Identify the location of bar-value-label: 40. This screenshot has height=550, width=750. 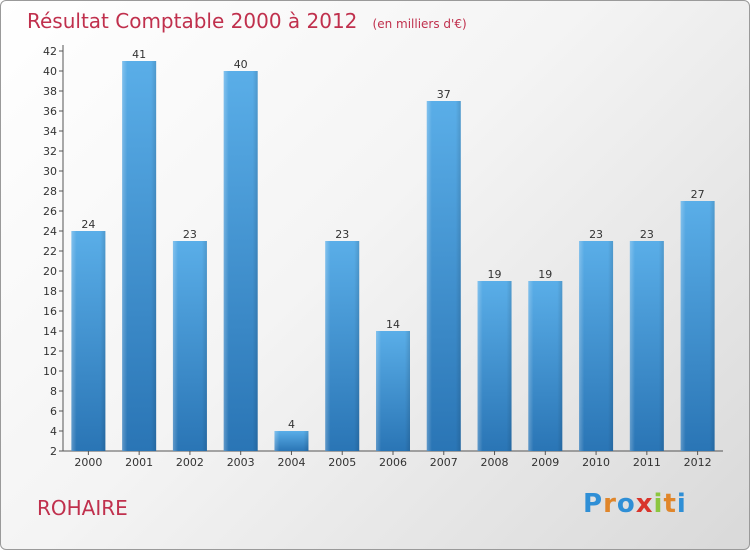
(241, 64).